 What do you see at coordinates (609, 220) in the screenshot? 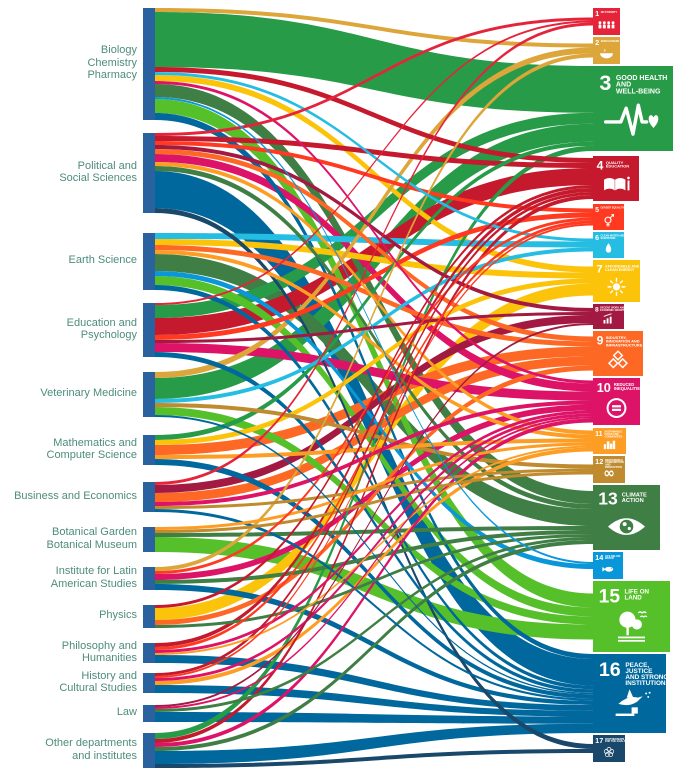
I see `gender-equality-icon` at bounding box center [609, 220].